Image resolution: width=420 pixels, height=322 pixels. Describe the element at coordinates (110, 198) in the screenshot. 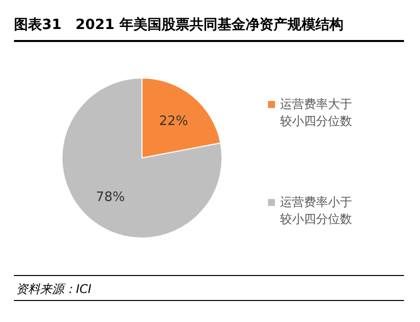

I see `data-label: 78%` at that location.